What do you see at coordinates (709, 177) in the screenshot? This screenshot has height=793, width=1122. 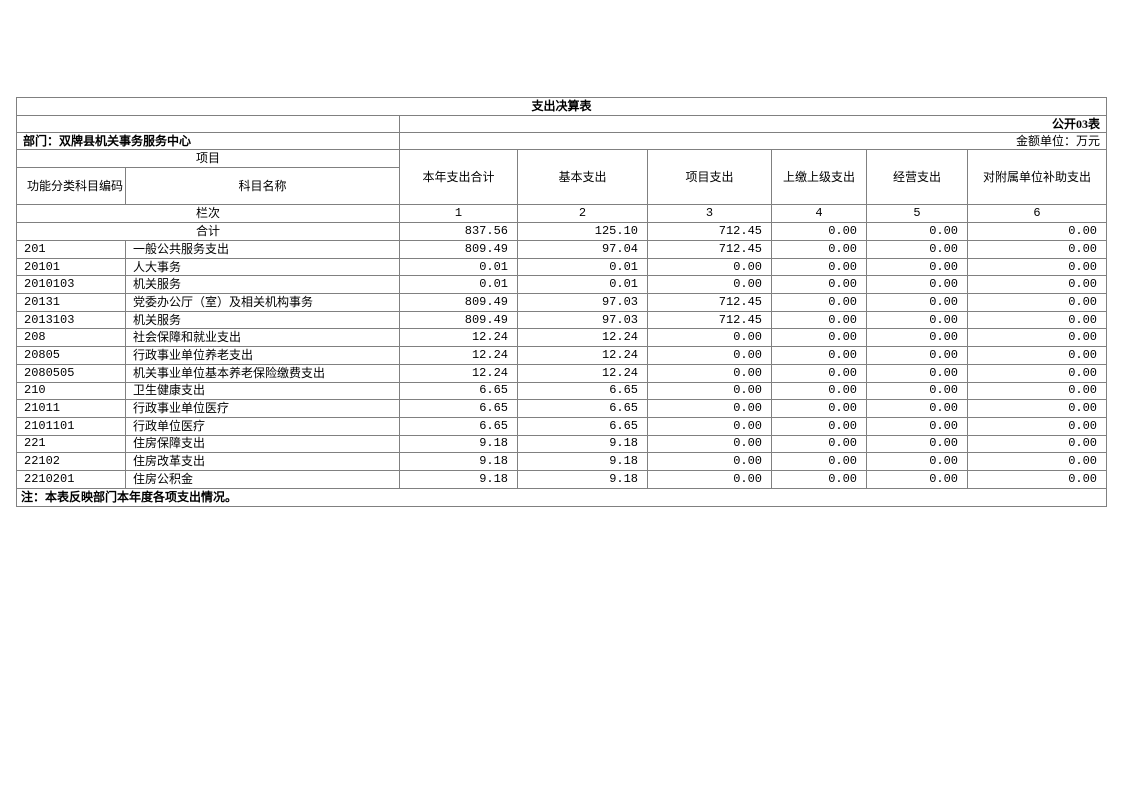 I see `header-project-expenditure: 项目支出` at bounding box center [709, 177].